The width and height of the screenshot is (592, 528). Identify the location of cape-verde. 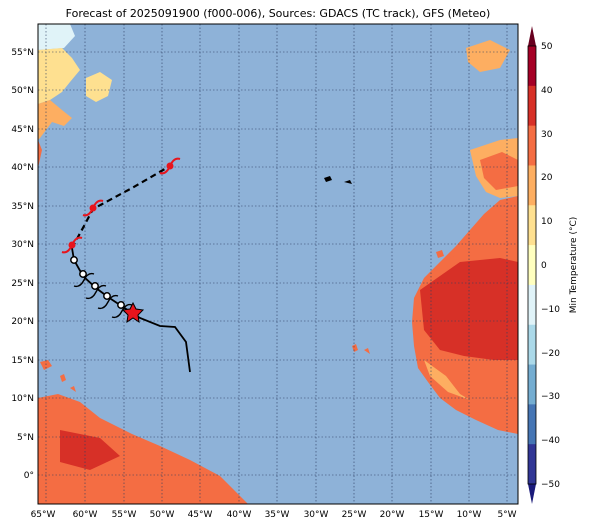
(361, 349).